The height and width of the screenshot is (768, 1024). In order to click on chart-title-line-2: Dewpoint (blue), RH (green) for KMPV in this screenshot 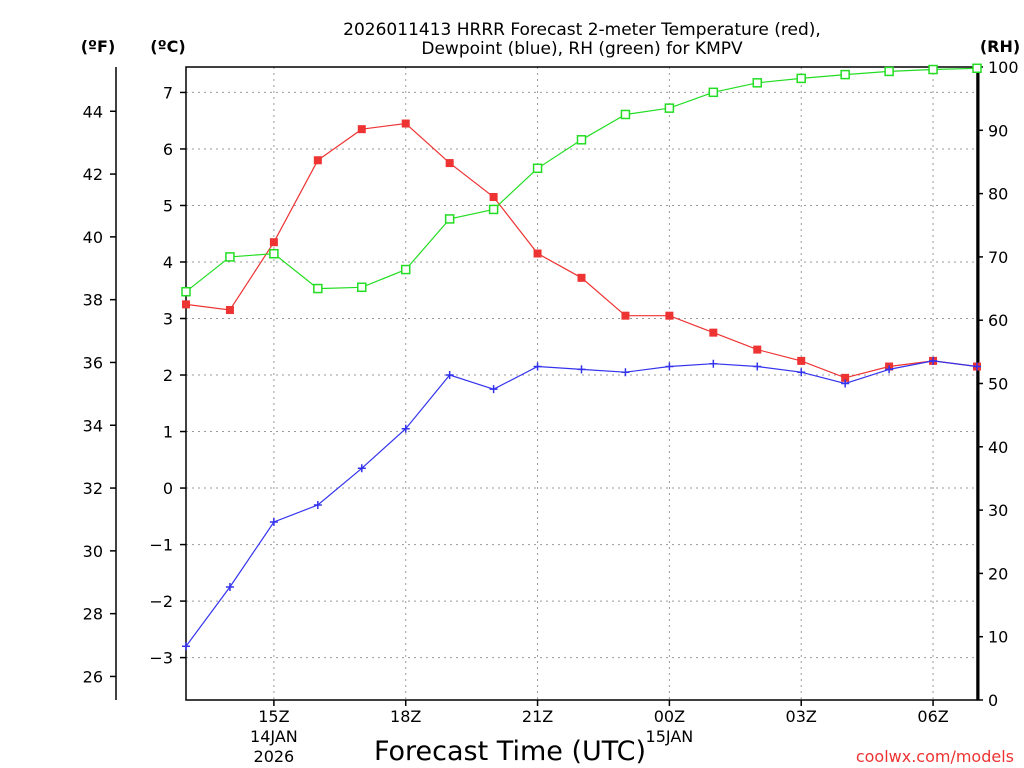, I will do `click(582, 49)`.